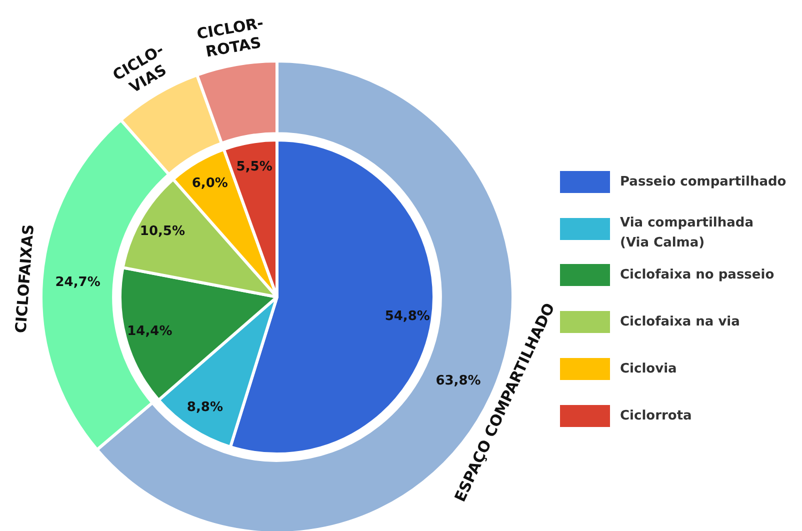 The width and height of the screenshot is (802, 531). I want to click on legend-label: Ciclofaixa no passeio, so click(697, 274).